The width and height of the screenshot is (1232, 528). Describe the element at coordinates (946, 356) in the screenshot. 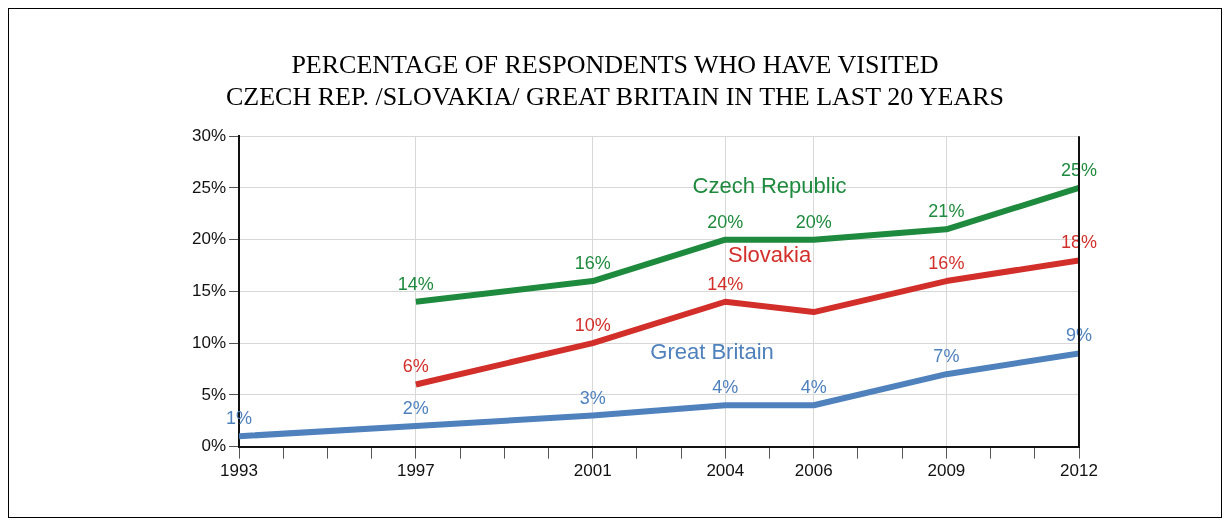

I see `data-label: 7%` at that location.